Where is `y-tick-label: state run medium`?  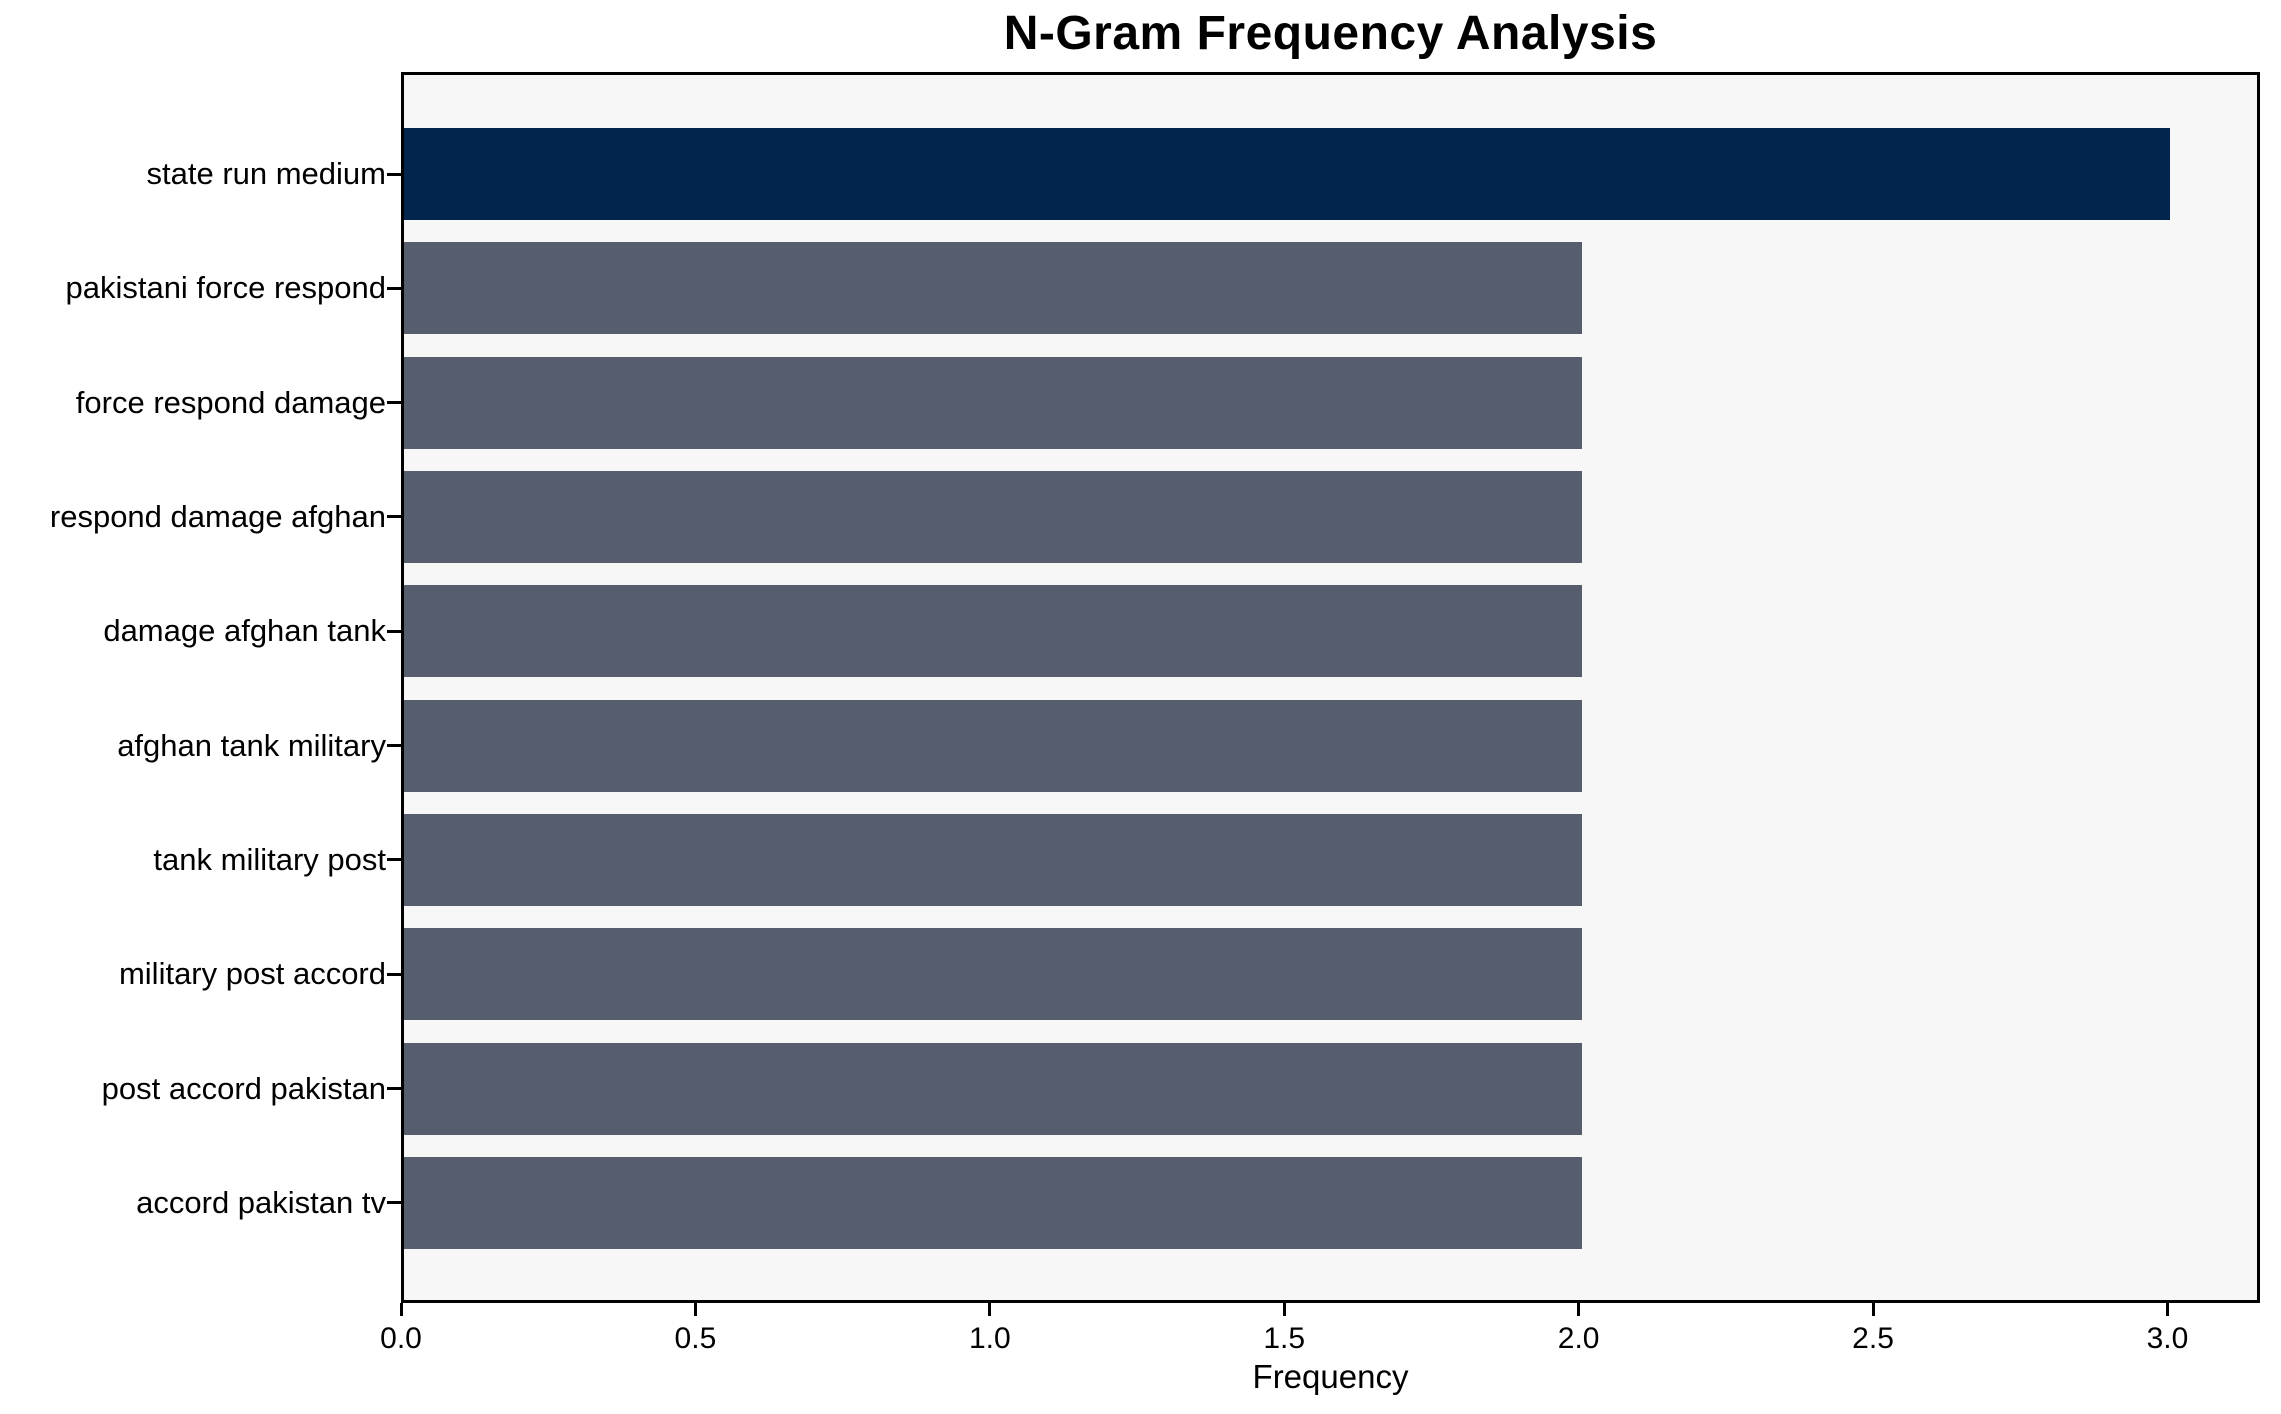 y-tick-label: state run medium is located at coordinates (266, 173).